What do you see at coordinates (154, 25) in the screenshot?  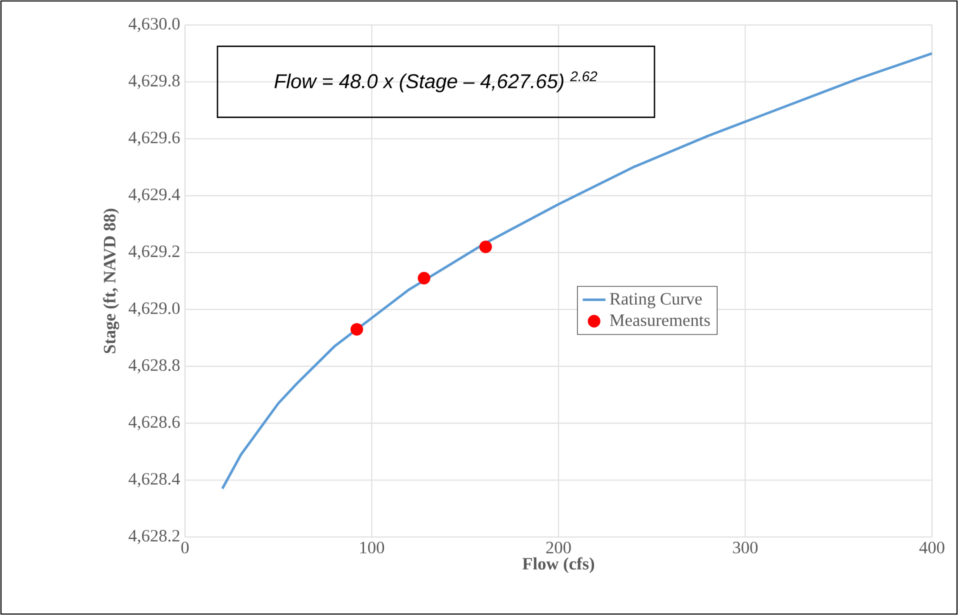 I see `y-tick-label: 4,630.0` at bounding box center [154, 25].